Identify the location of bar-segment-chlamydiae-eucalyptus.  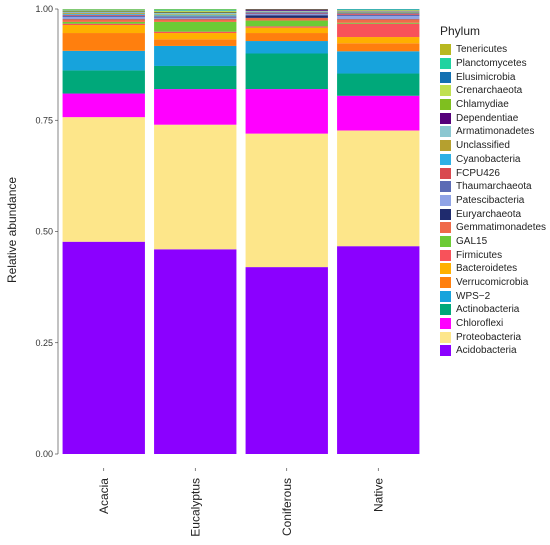
(195, 12).